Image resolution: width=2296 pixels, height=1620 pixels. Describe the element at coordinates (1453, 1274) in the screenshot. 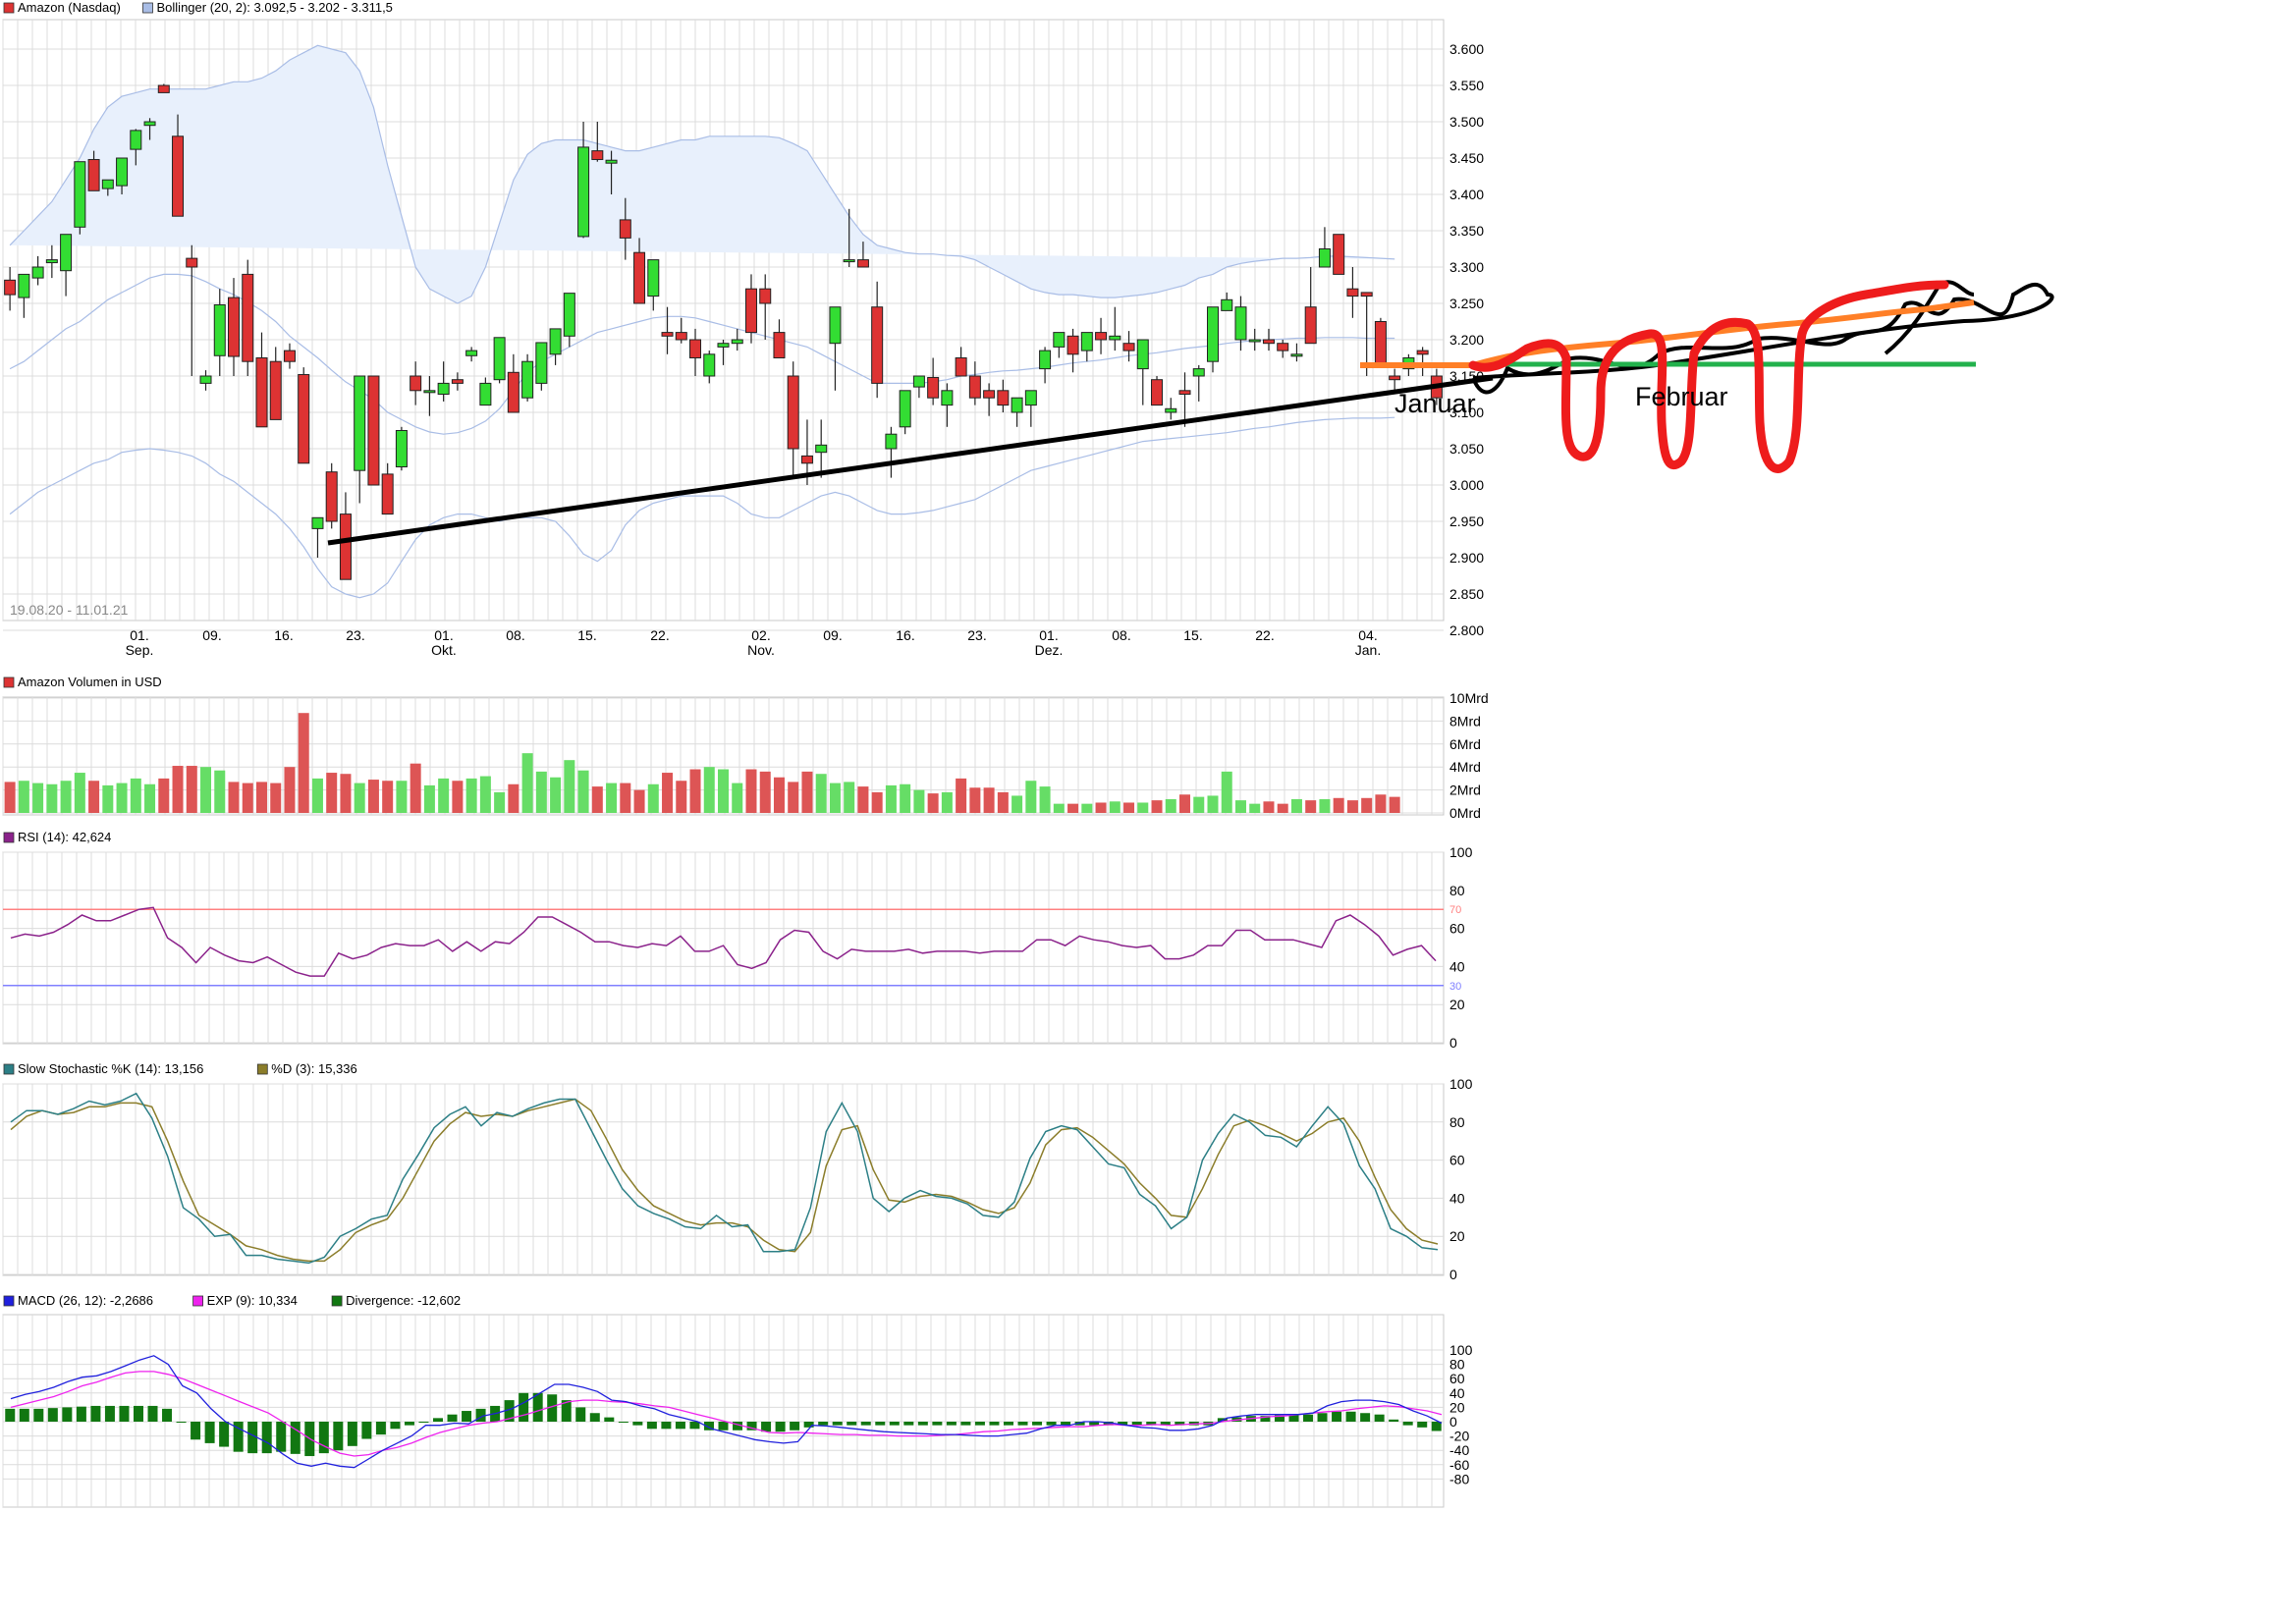

I see `stoch-y-tick-label: 0` at that location.